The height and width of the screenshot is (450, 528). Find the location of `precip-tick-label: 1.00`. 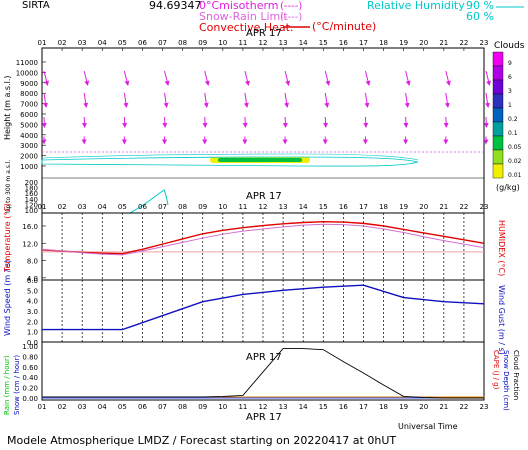

precip-tick-label: 1.00 is located at coordinates (30, 347).